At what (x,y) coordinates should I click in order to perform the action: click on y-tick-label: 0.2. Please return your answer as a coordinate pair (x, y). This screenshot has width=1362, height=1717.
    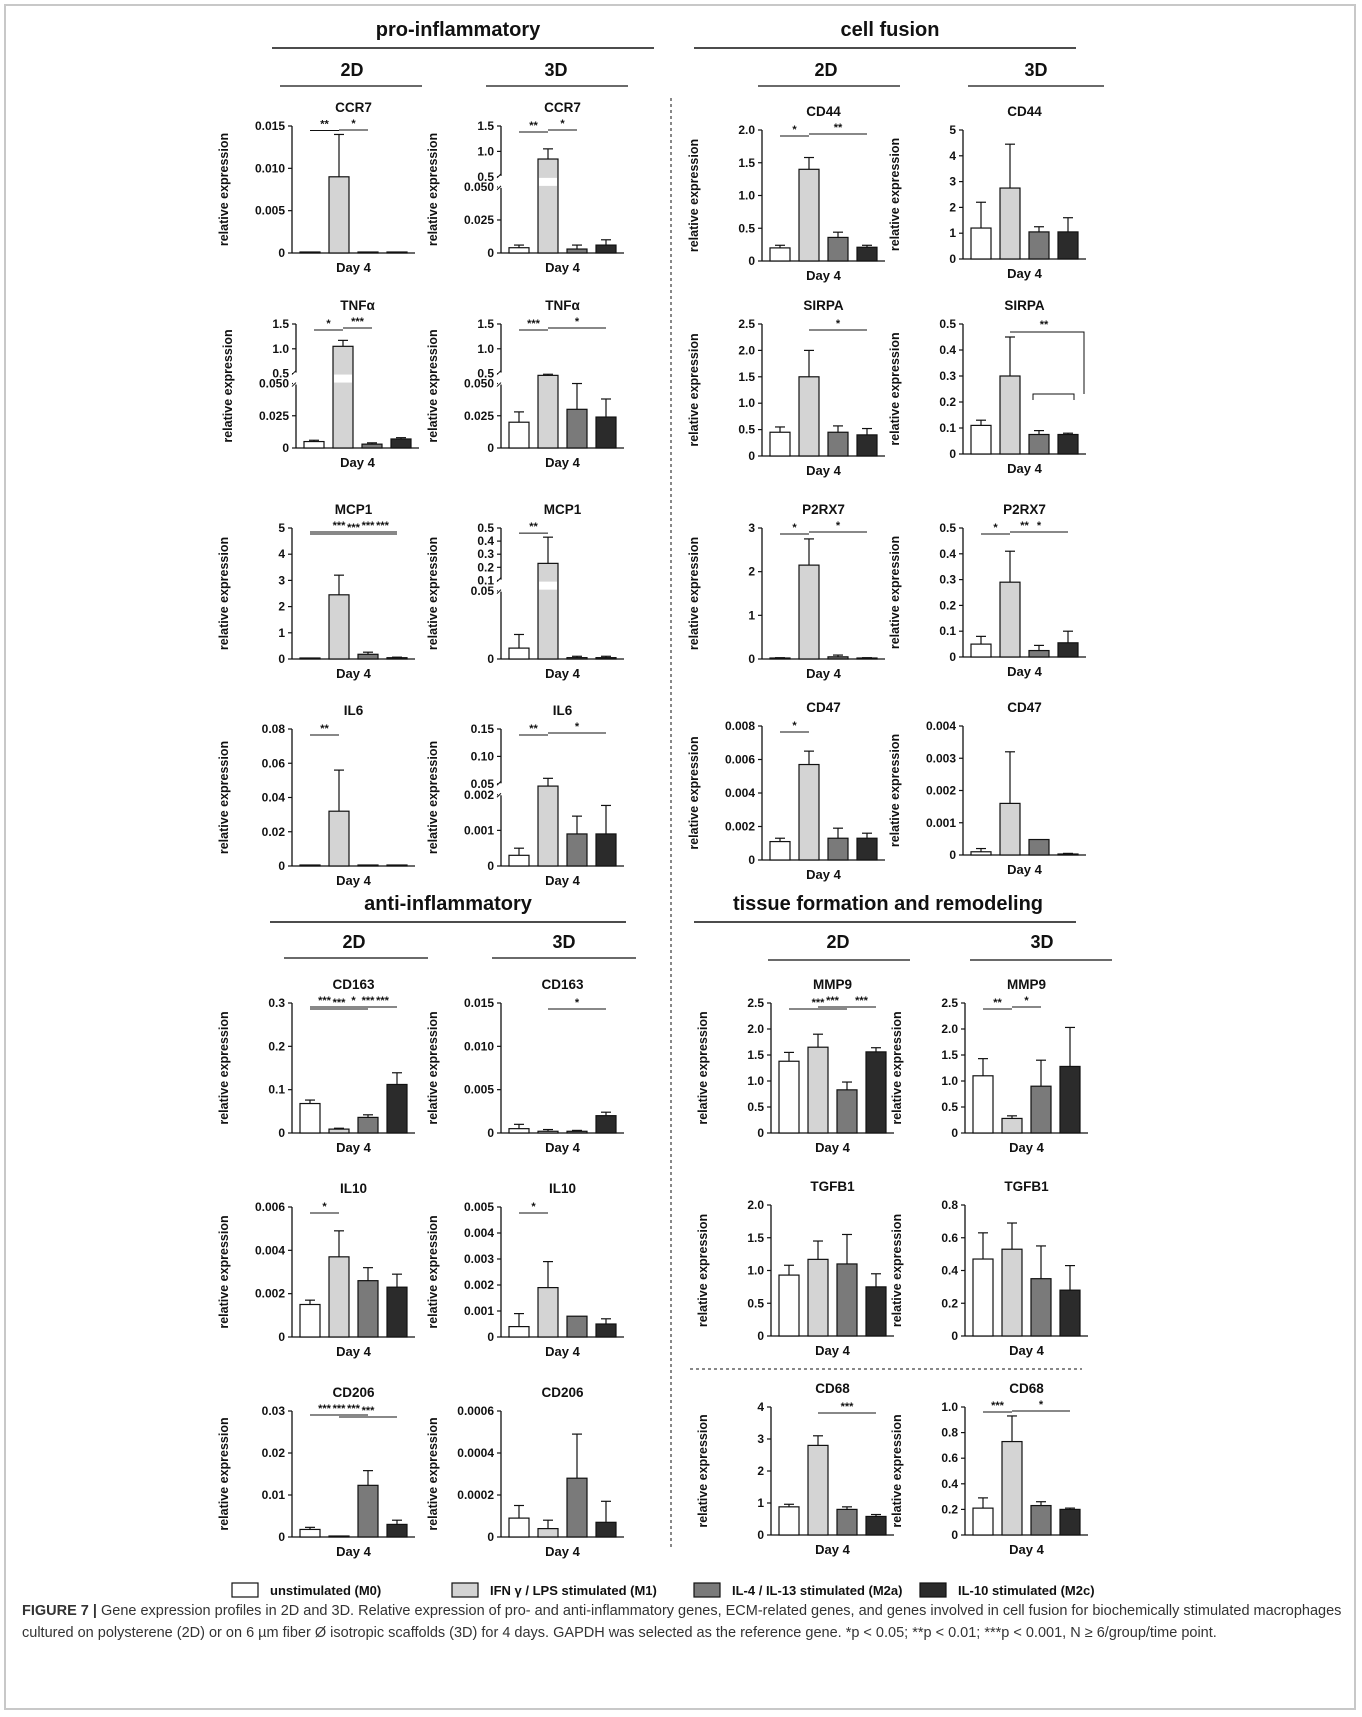
    Looking at the image, I should click on (947, 605).